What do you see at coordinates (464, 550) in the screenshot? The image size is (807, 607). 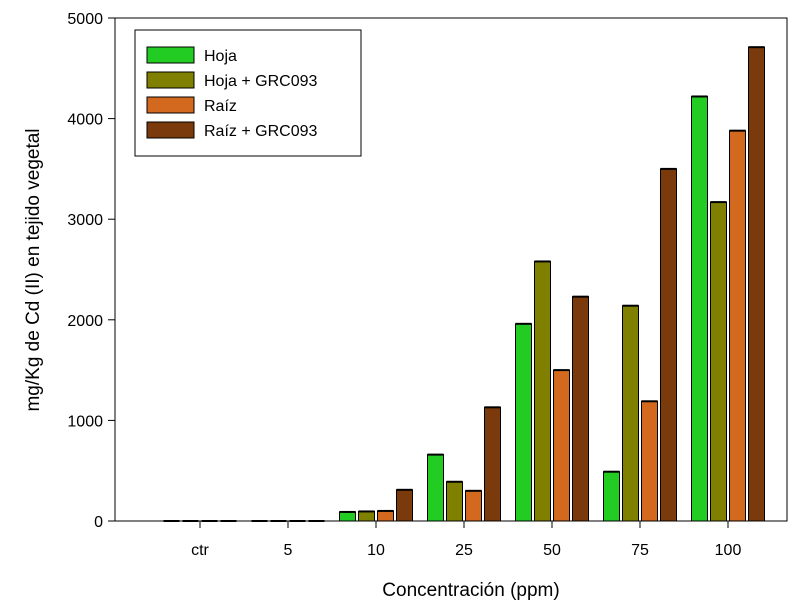 I see `x-tick-label: 25` at bounding box center [464, 550].